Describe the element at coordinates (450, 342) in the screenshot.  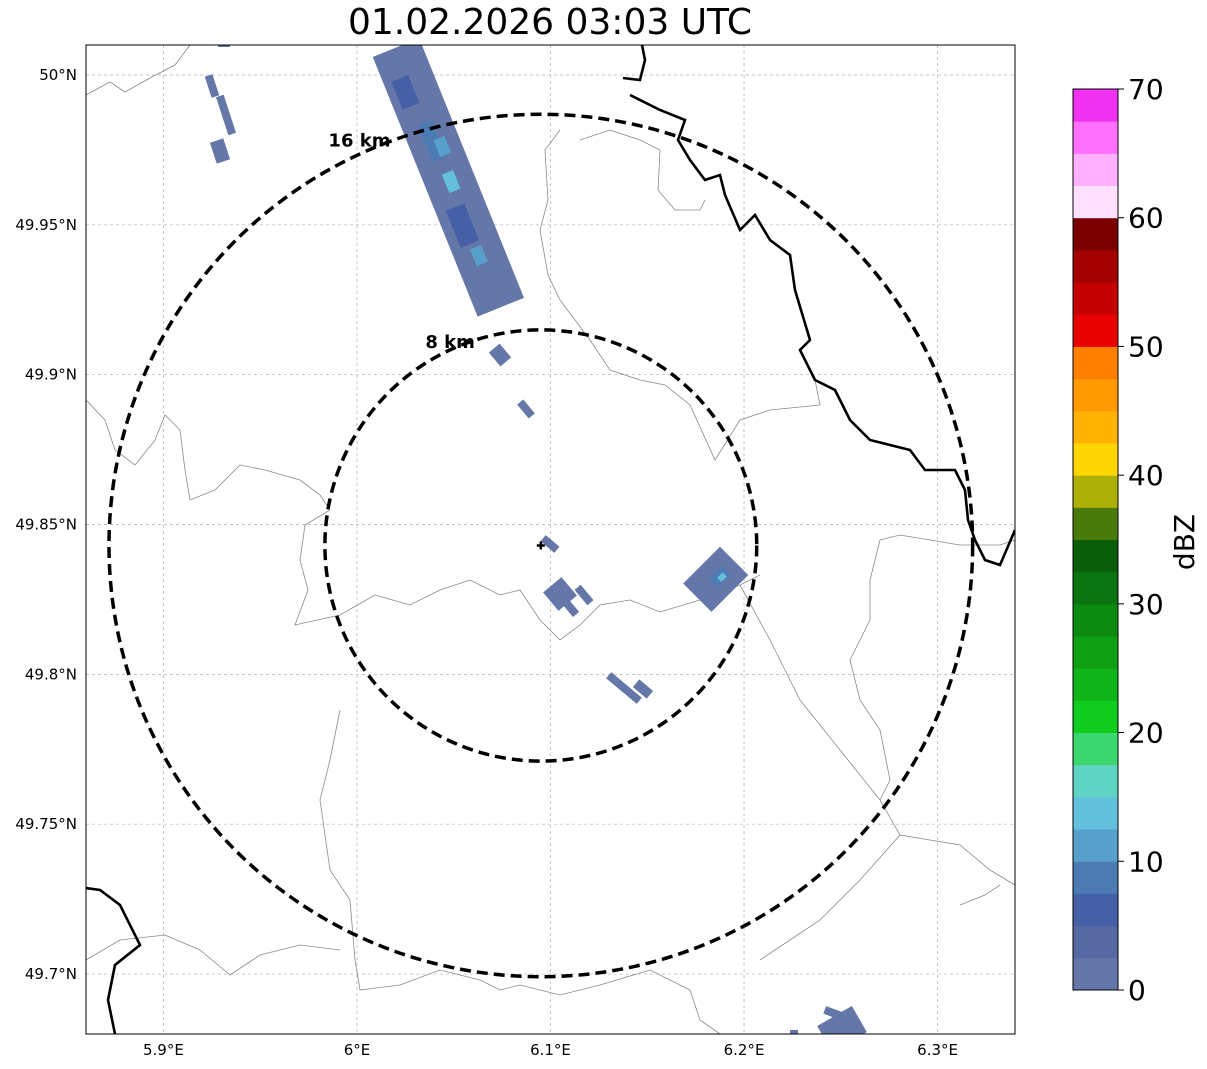
I see `range-ring-label: 8 km` at that location.